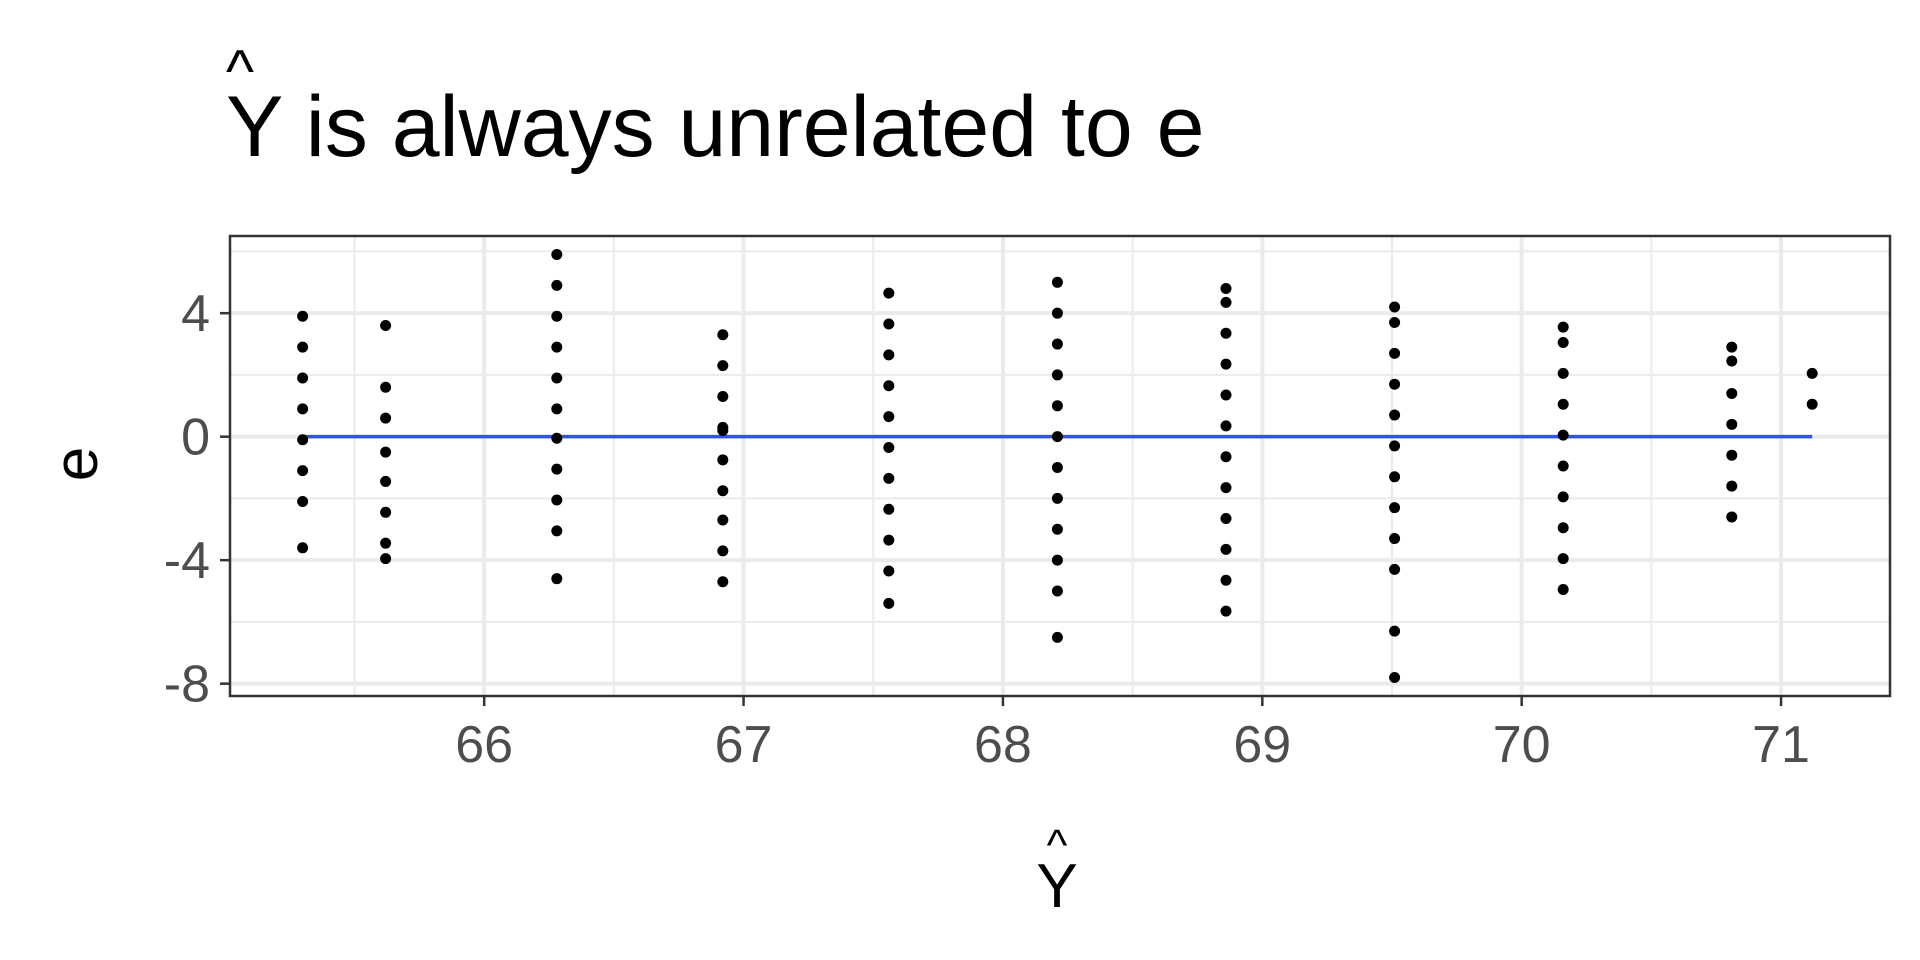 The height and width of the screenshot is (960, 1920). I want to click on y-tick-label: -4, so click(187, 561).